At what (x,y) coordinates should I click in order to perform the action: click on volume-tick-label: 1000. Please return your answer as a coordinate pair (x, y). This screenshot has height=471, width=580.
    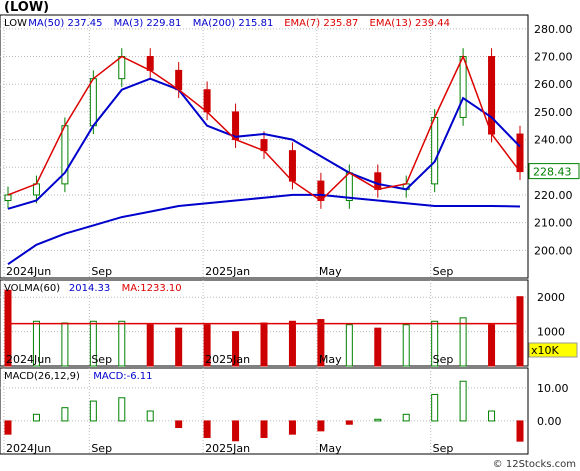
    Looking at the image, I should click on (551, 332).